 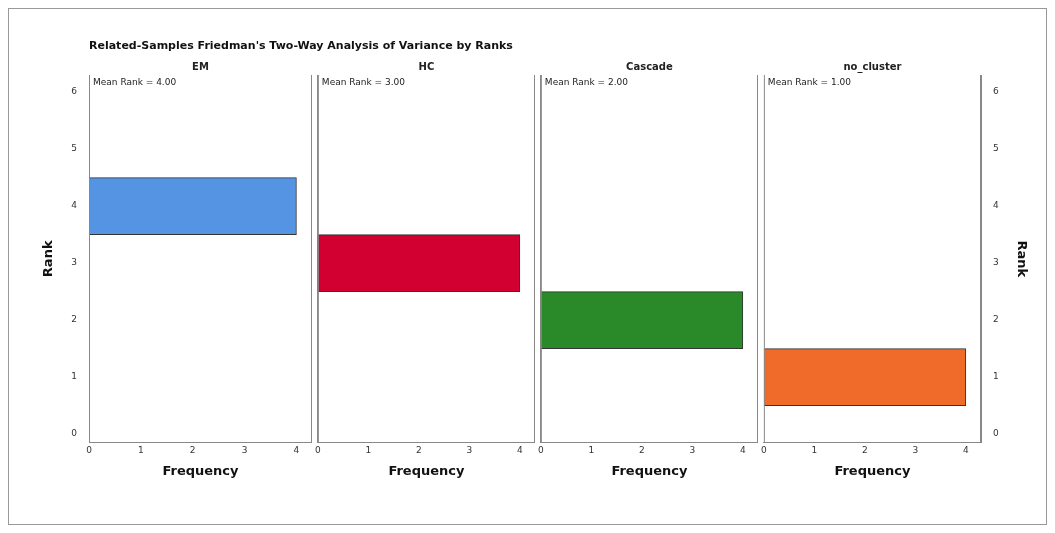 I want to click on chart-subtitle: EM, so click(x=200, y=66).